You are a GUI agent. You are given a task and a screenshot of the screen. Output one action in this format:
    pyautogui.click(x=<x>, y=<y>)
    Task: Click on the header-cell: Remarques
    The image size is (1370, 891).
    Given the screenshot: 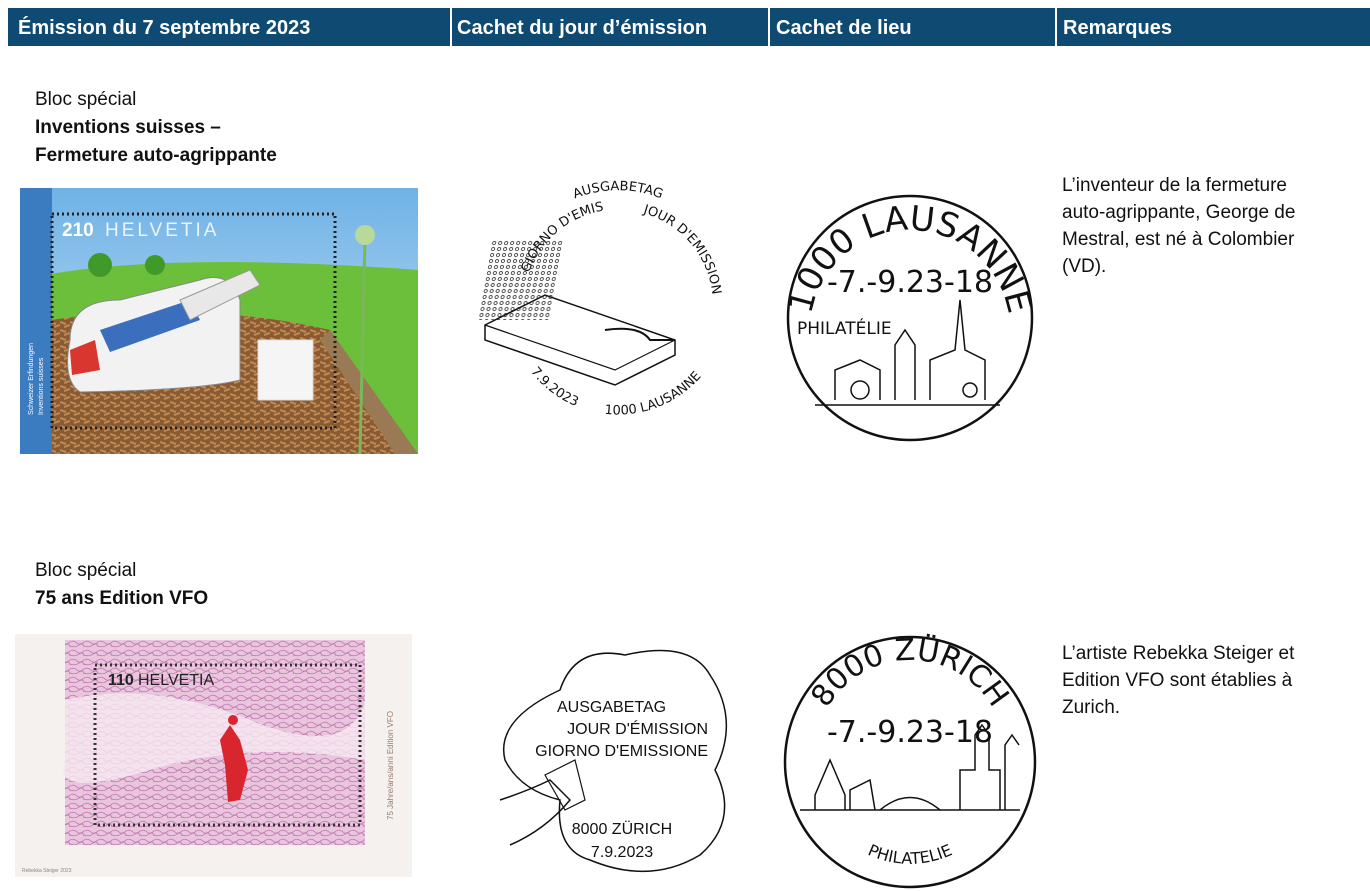 What is the action you would take?
    pyautogui.click(x=1117, y=28)
    